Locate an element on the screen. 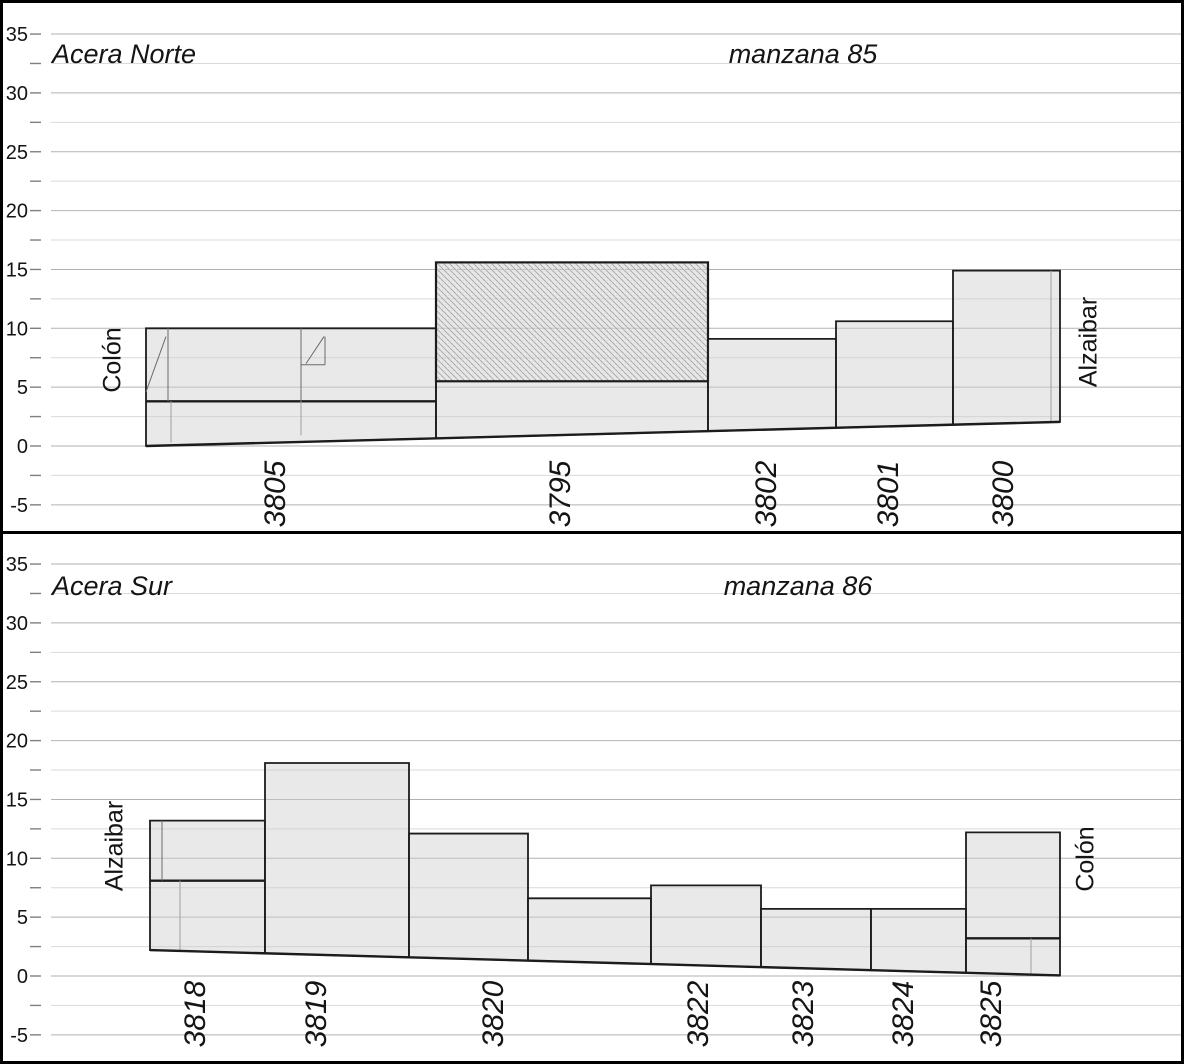  parcel-number-label: 3801 is located at coordinates (888, 494).